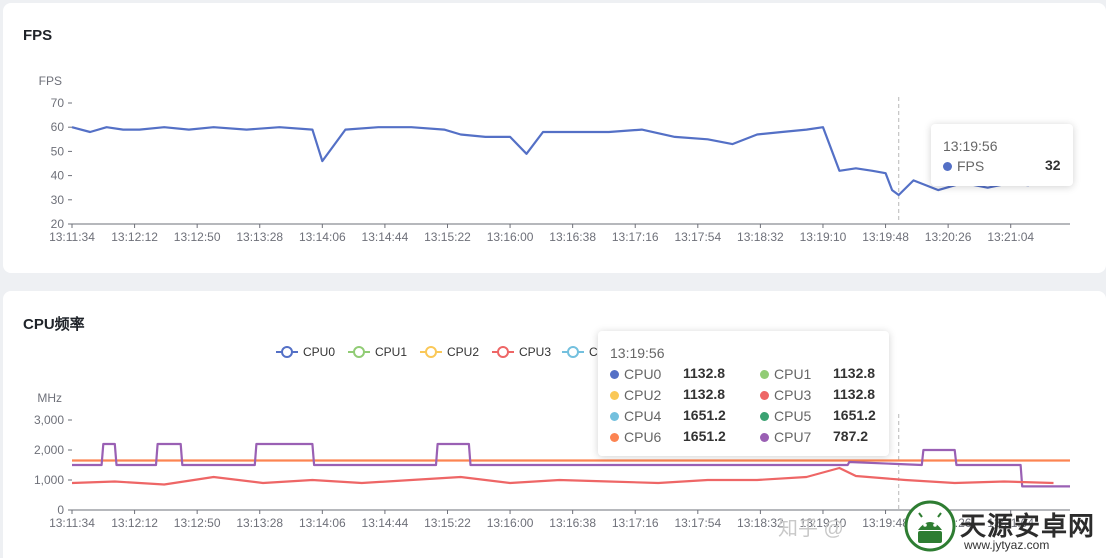  What do you see at coordinates (930, 526) in the screenshot?
I see `android-logo-icon` at bounding box center [930, 526].